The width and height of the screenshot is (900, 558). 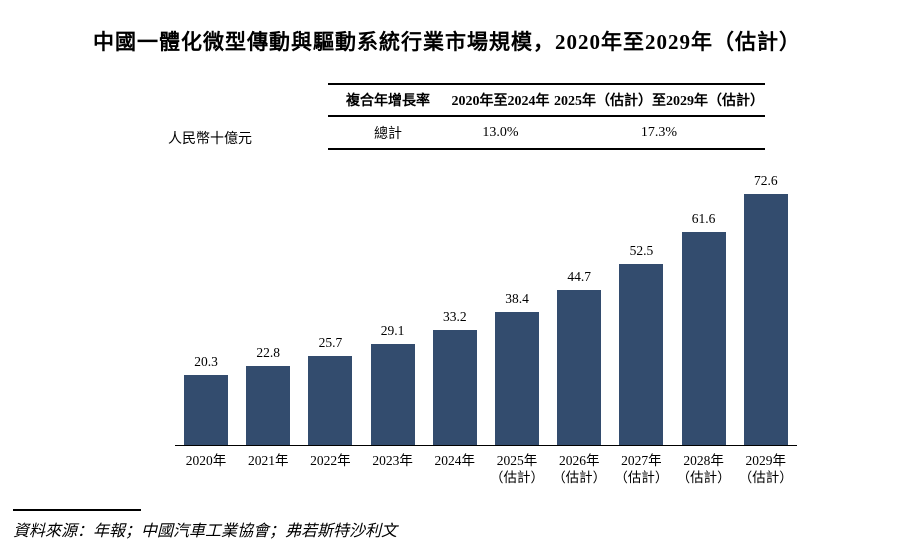 What do you see at coordinates (500, 132) in the screenshot?
I see `cagr-value-period-1: 13.0%` at bounding box center [500, 132].